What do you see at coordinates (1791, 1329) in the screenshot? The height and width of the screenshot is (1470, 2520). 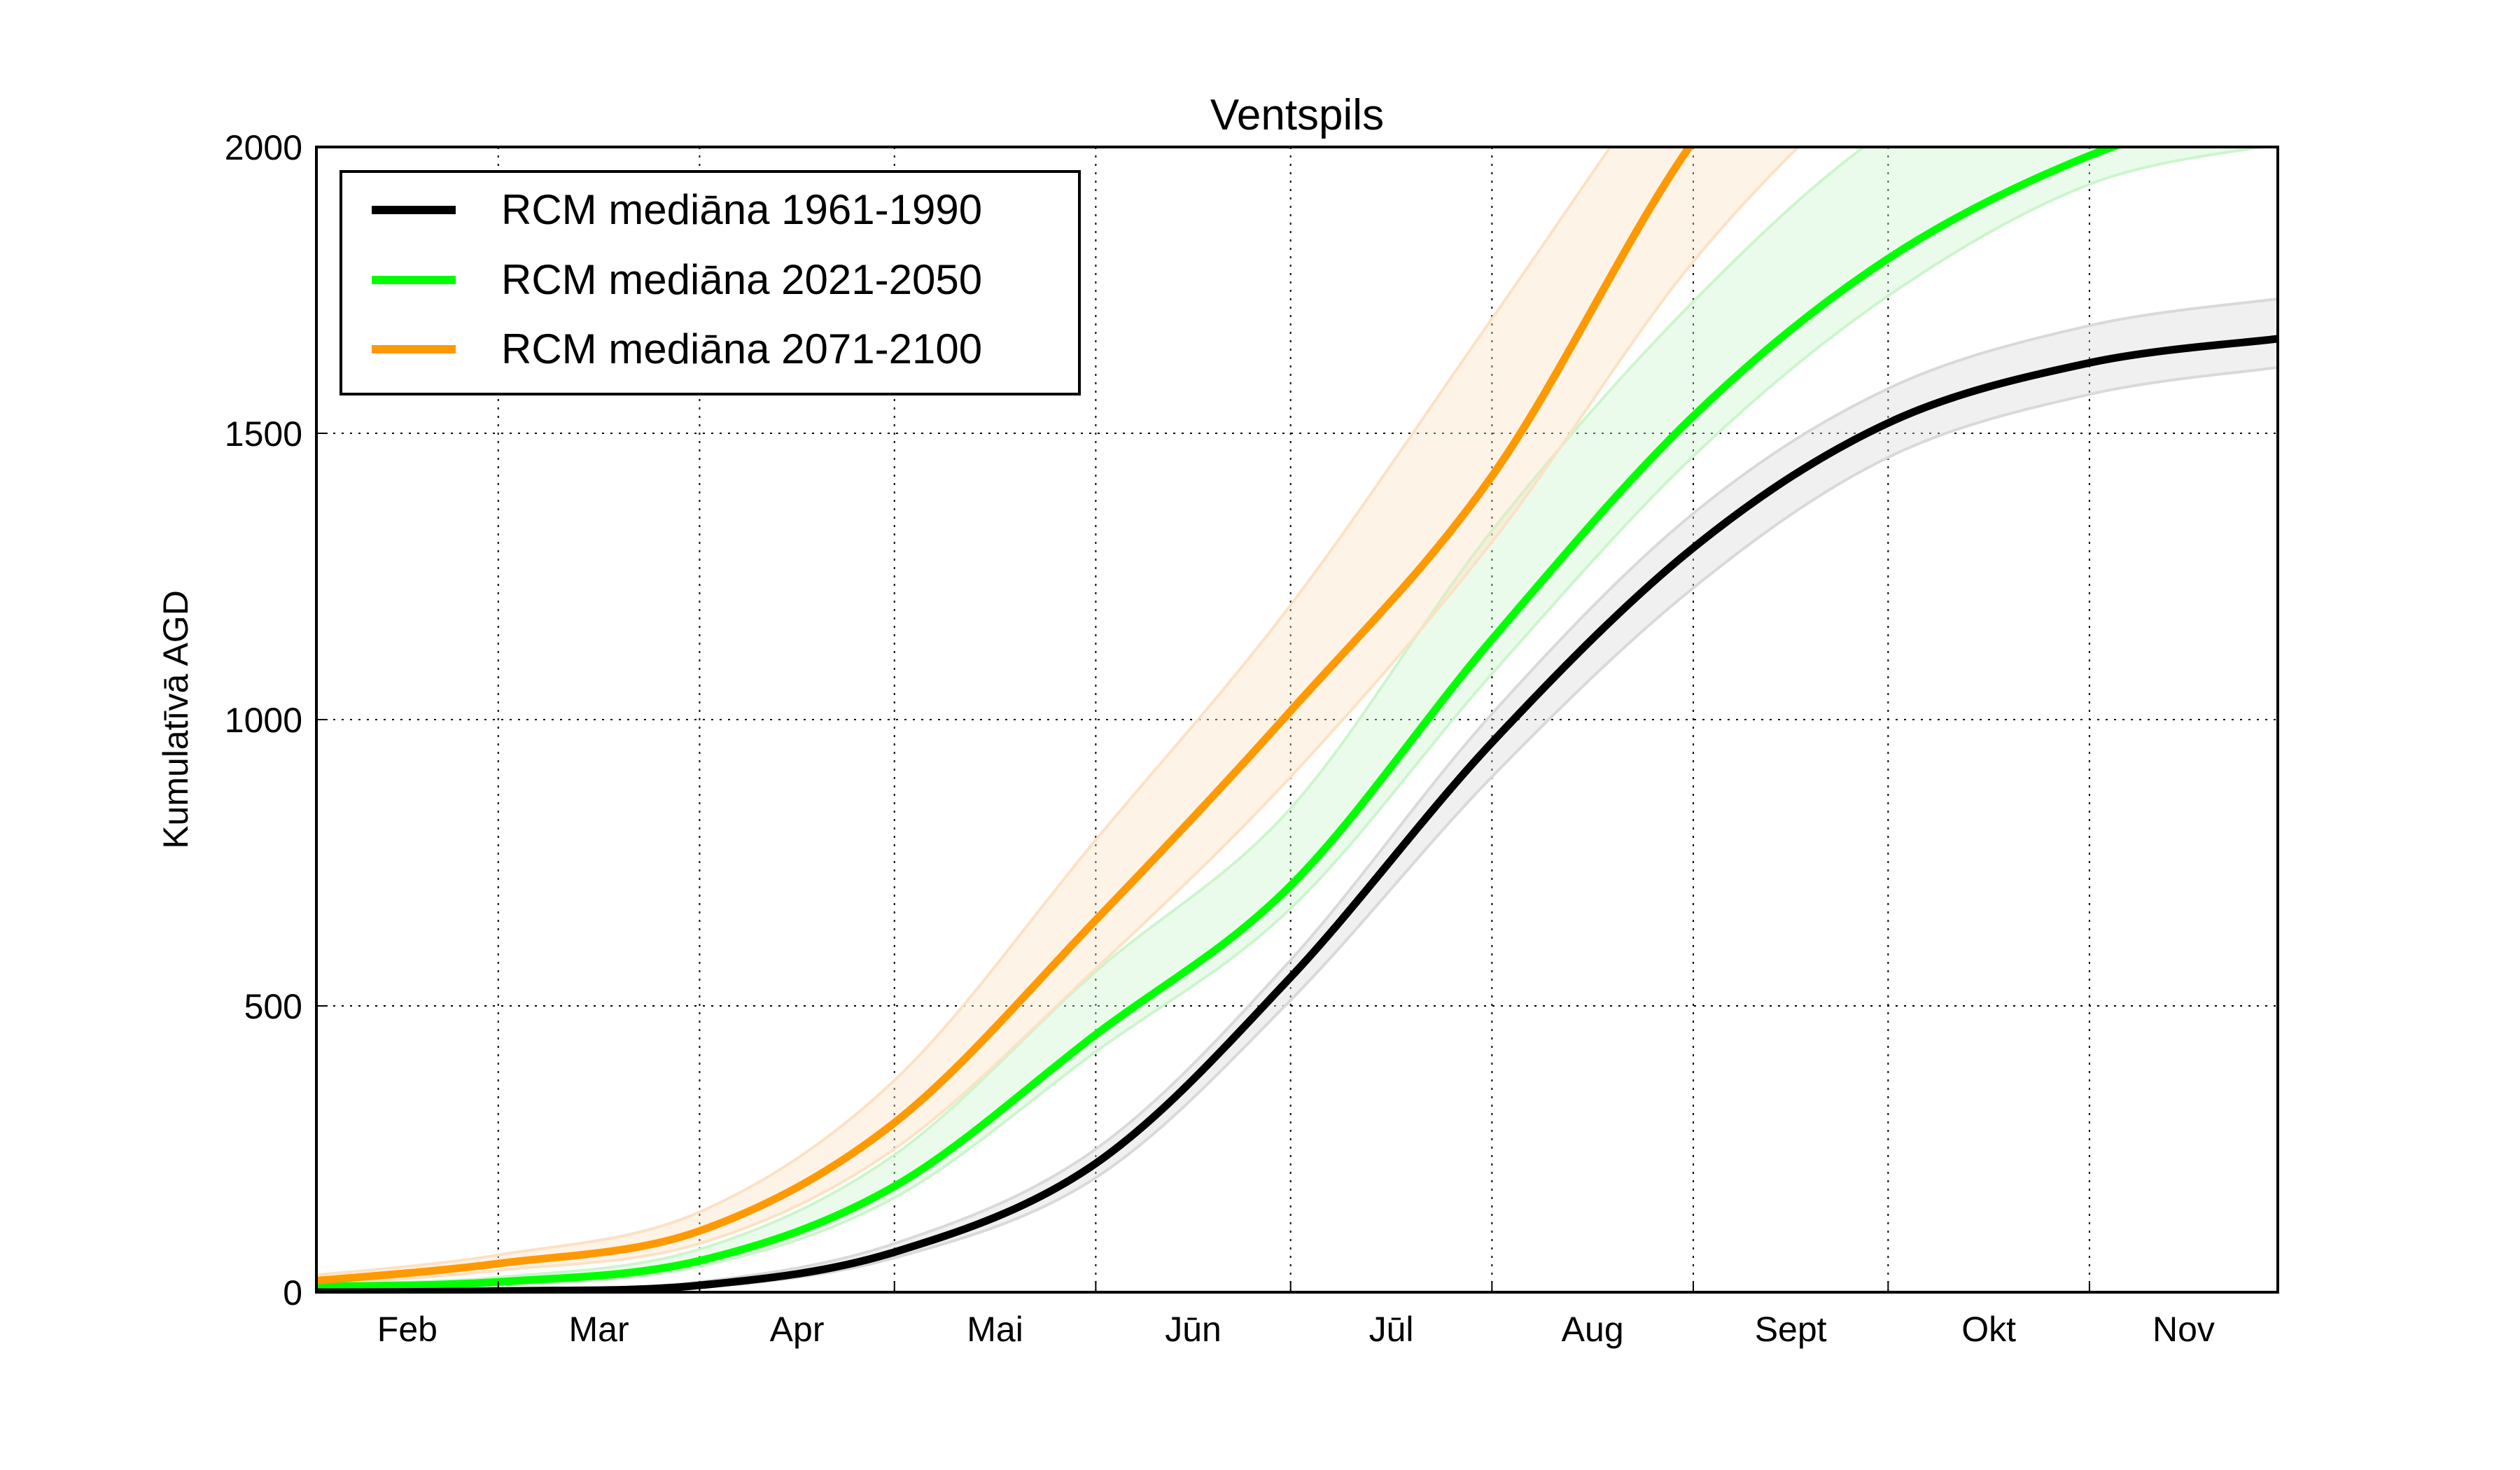 I see `x-tick-label: Sept` at bounding box center [1791, 1329].